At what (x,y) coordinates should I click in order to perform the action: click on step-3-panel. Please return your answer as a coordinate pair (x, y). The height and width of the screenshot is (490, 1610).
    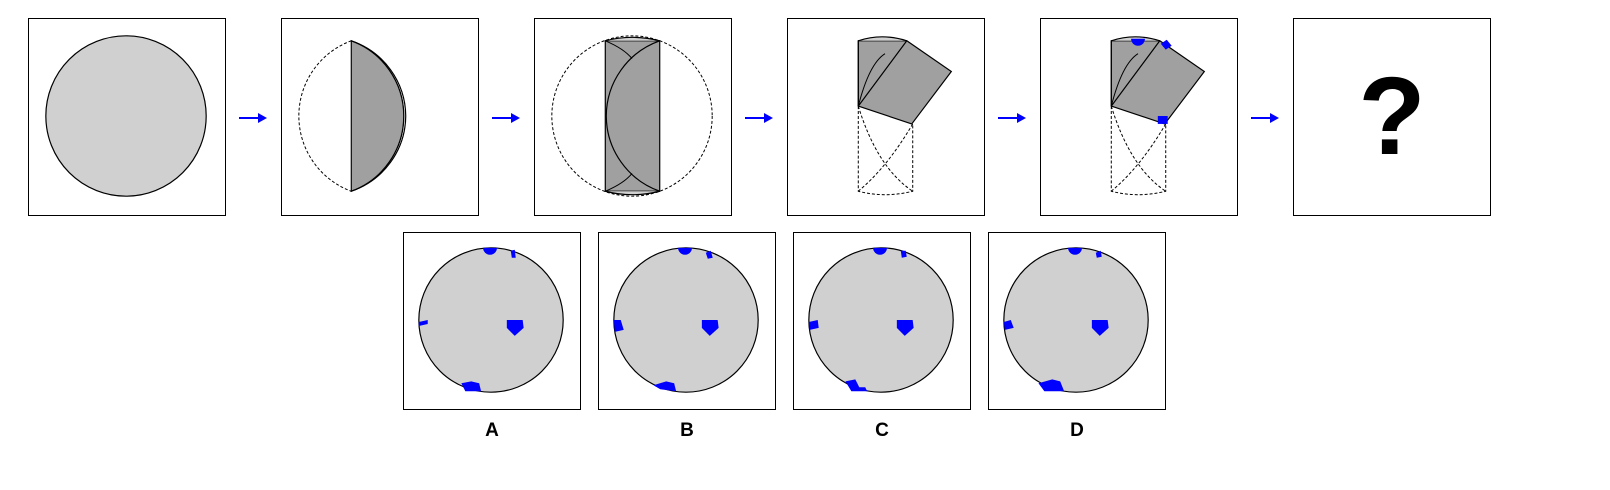
    Looking at the image, I should click on (633, 117).